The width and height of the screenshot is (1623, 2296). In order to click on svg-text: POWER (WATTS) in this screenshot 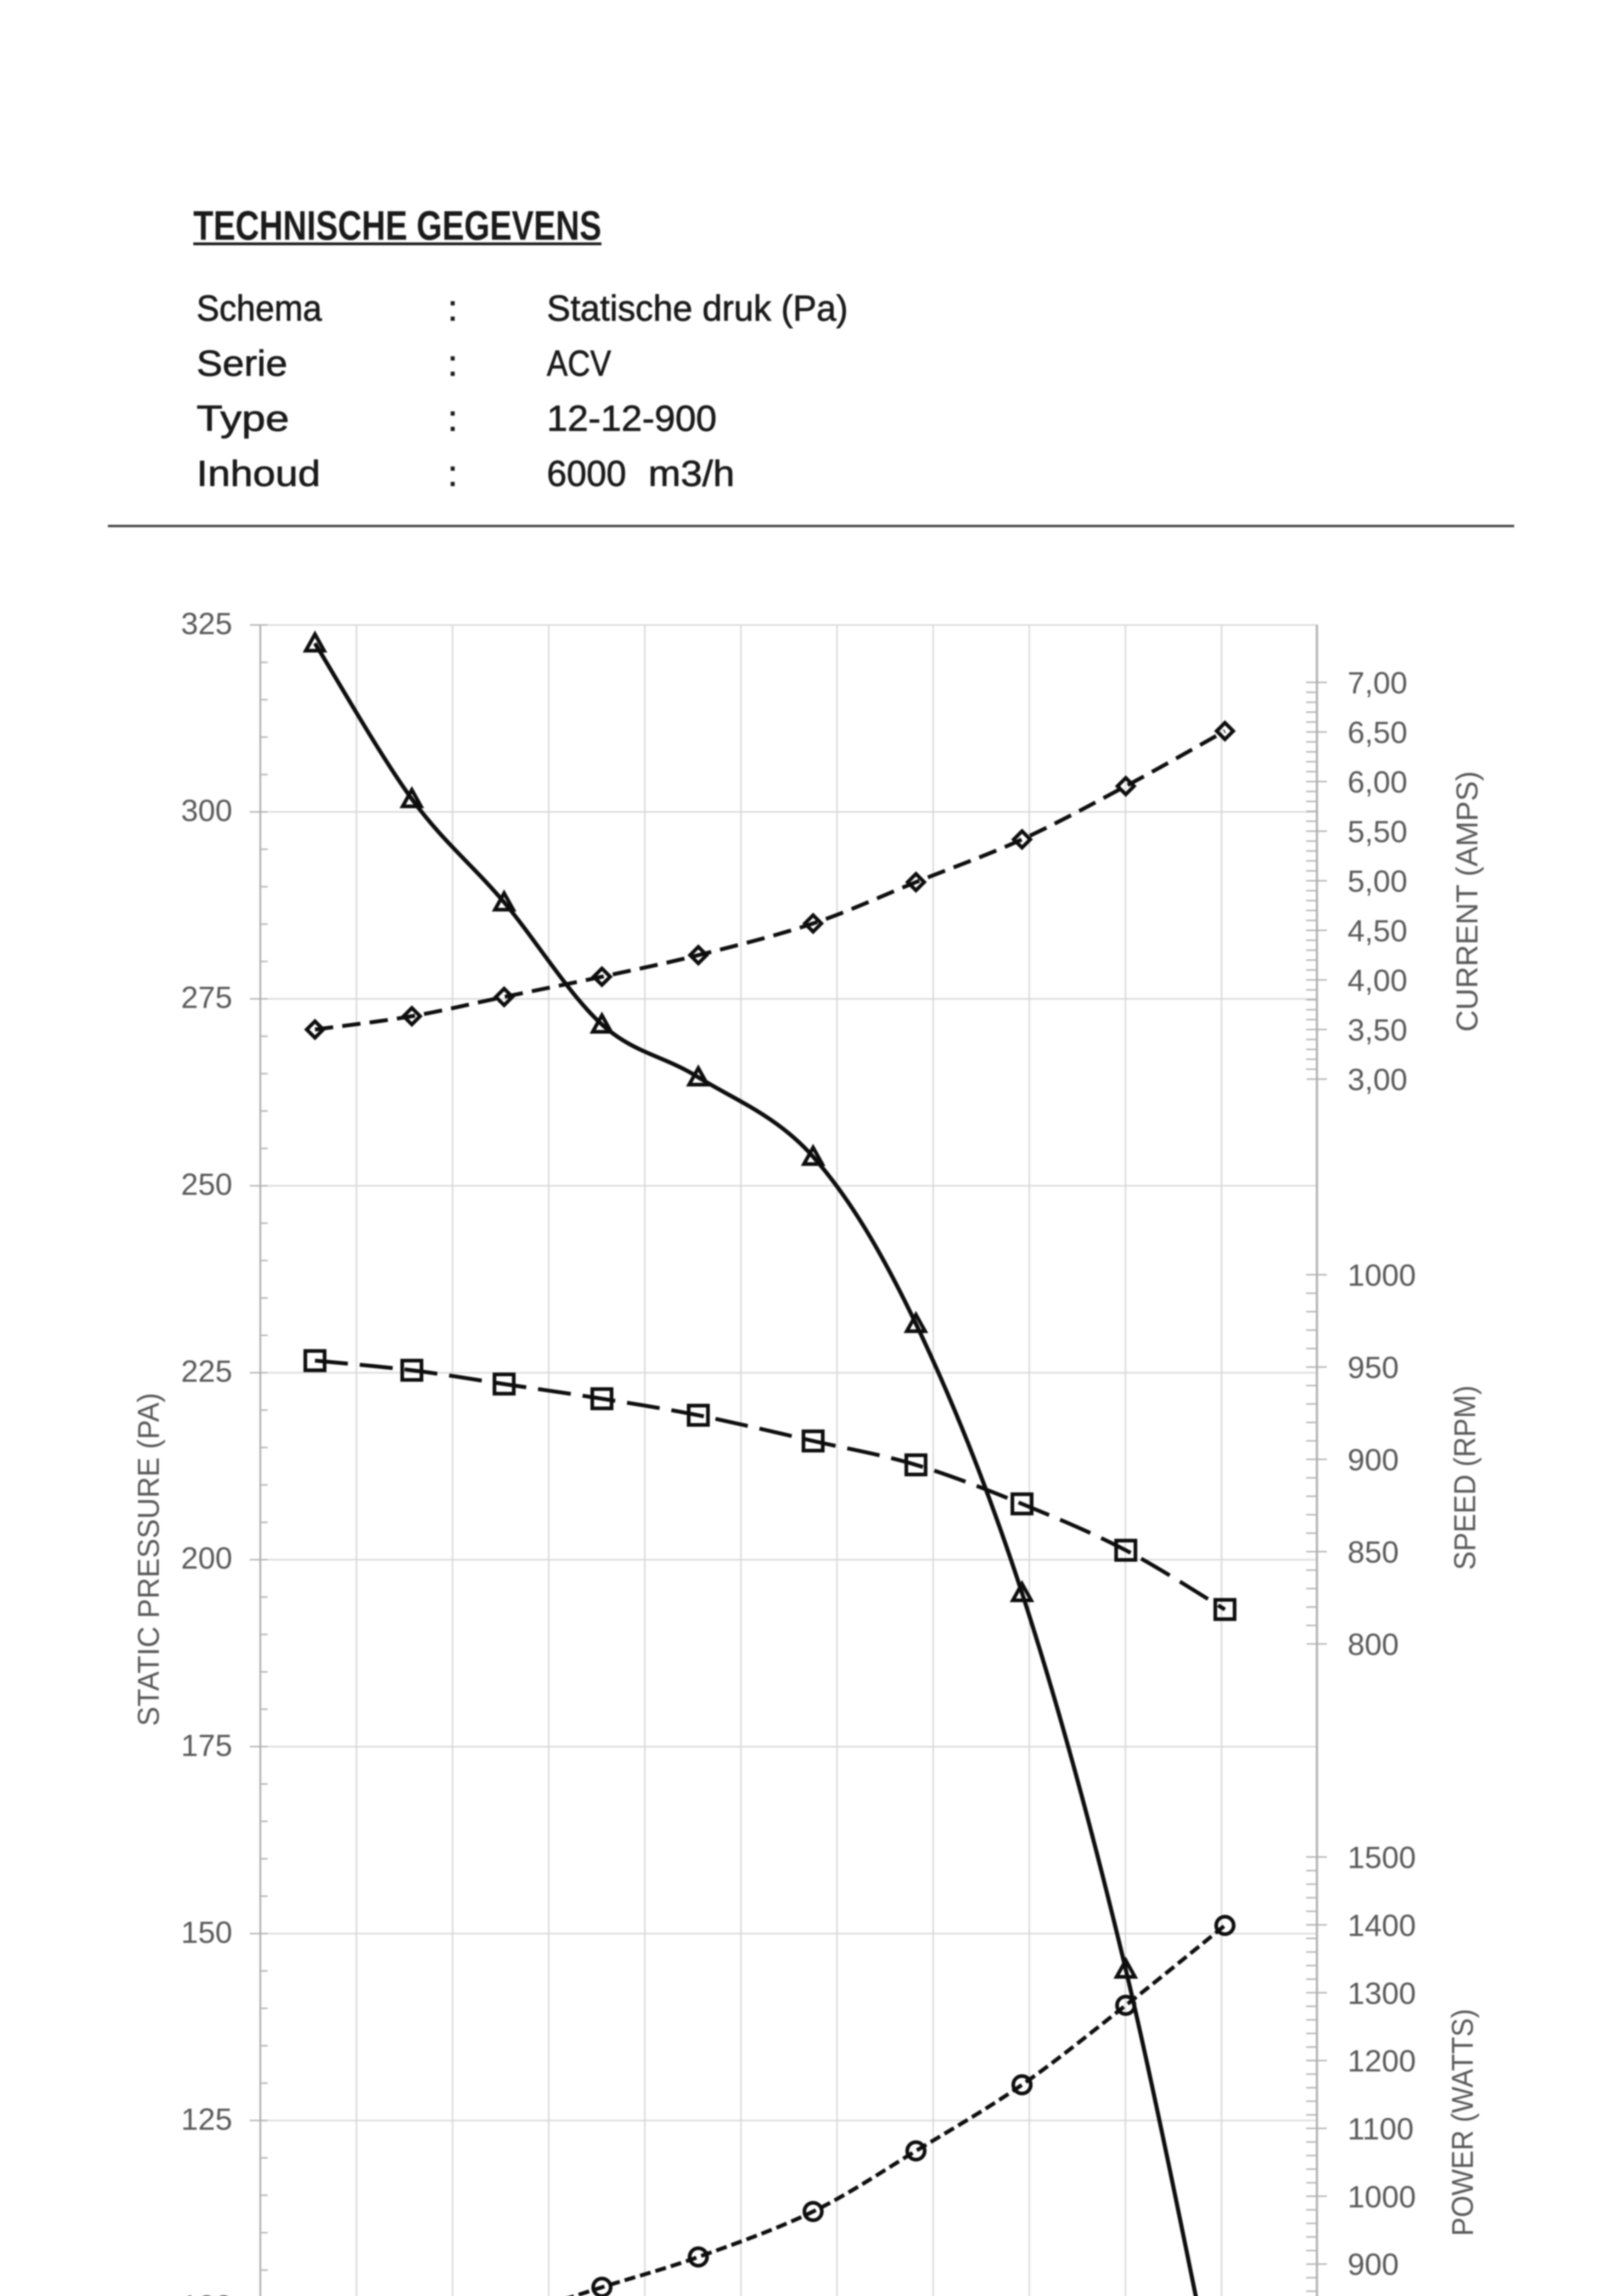, I will do `click(1462, 2122)`.